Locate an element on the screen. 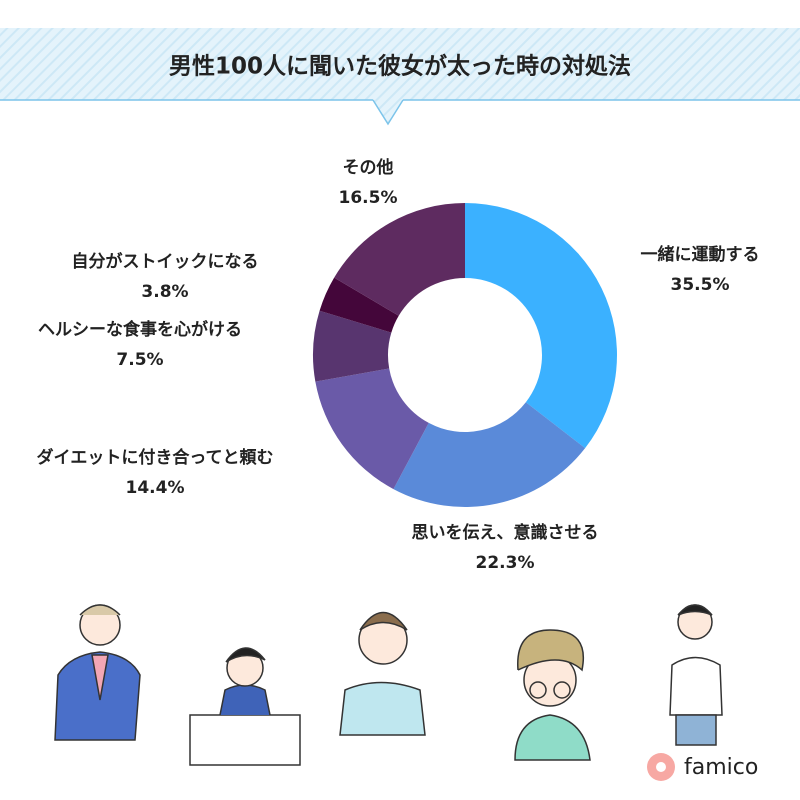 Image resolution: width=800 pixels, height=800 pixels. value-label: 22.3% is located at coordinates (505, 563).